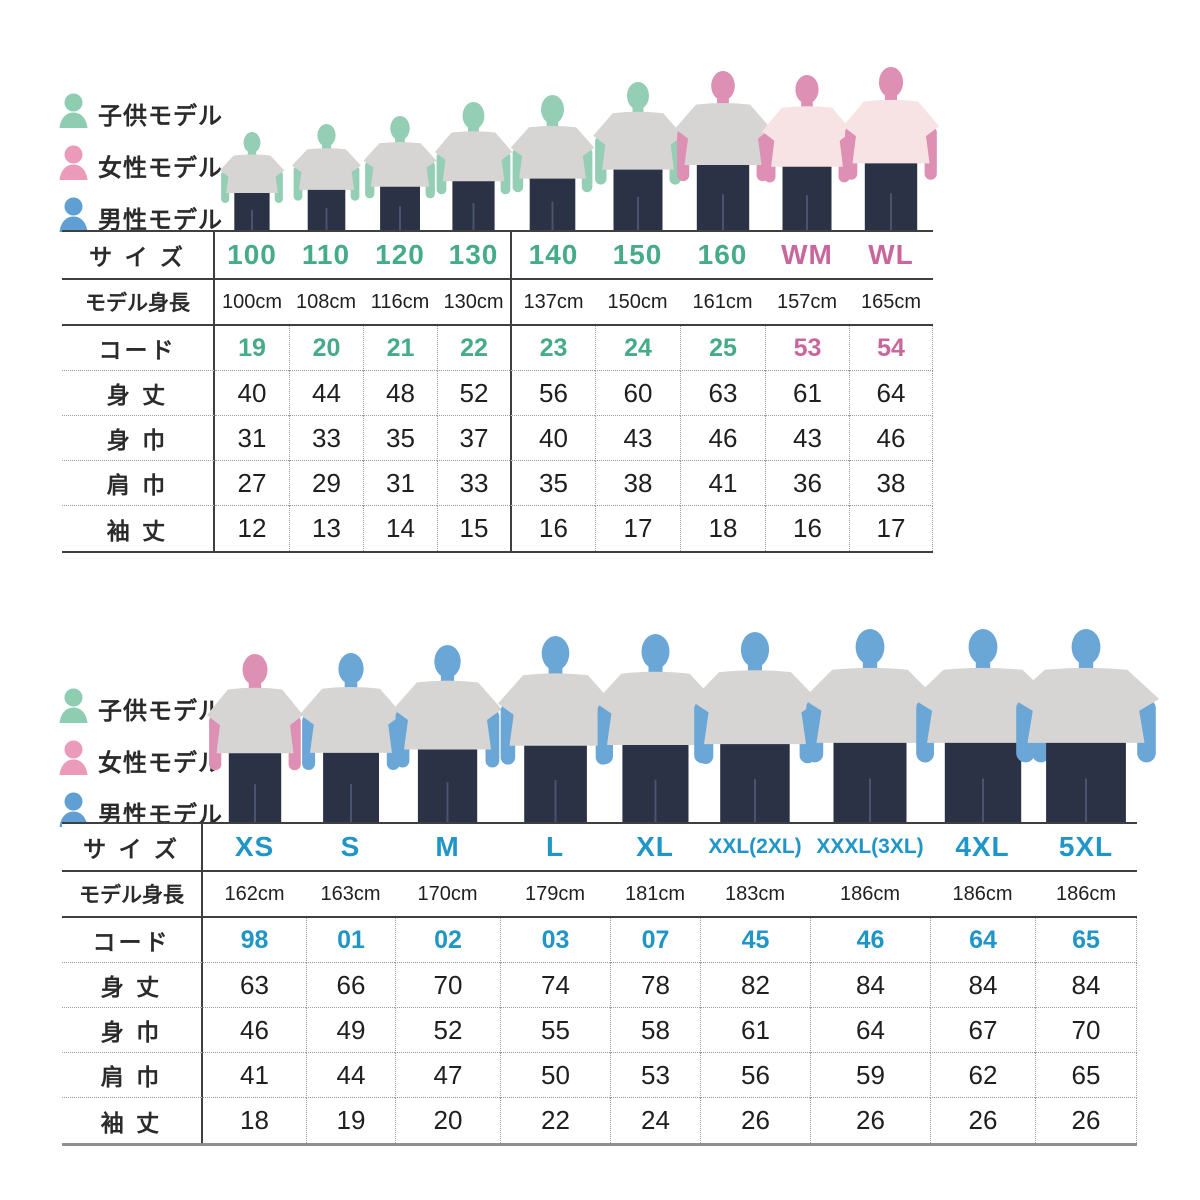 The height and width of the screenshot is (1200, 1200). What do you see at coordinates (891, 256) in the screenshot?
I see `size-value-cell: WL` at bounding box center [891, 256].